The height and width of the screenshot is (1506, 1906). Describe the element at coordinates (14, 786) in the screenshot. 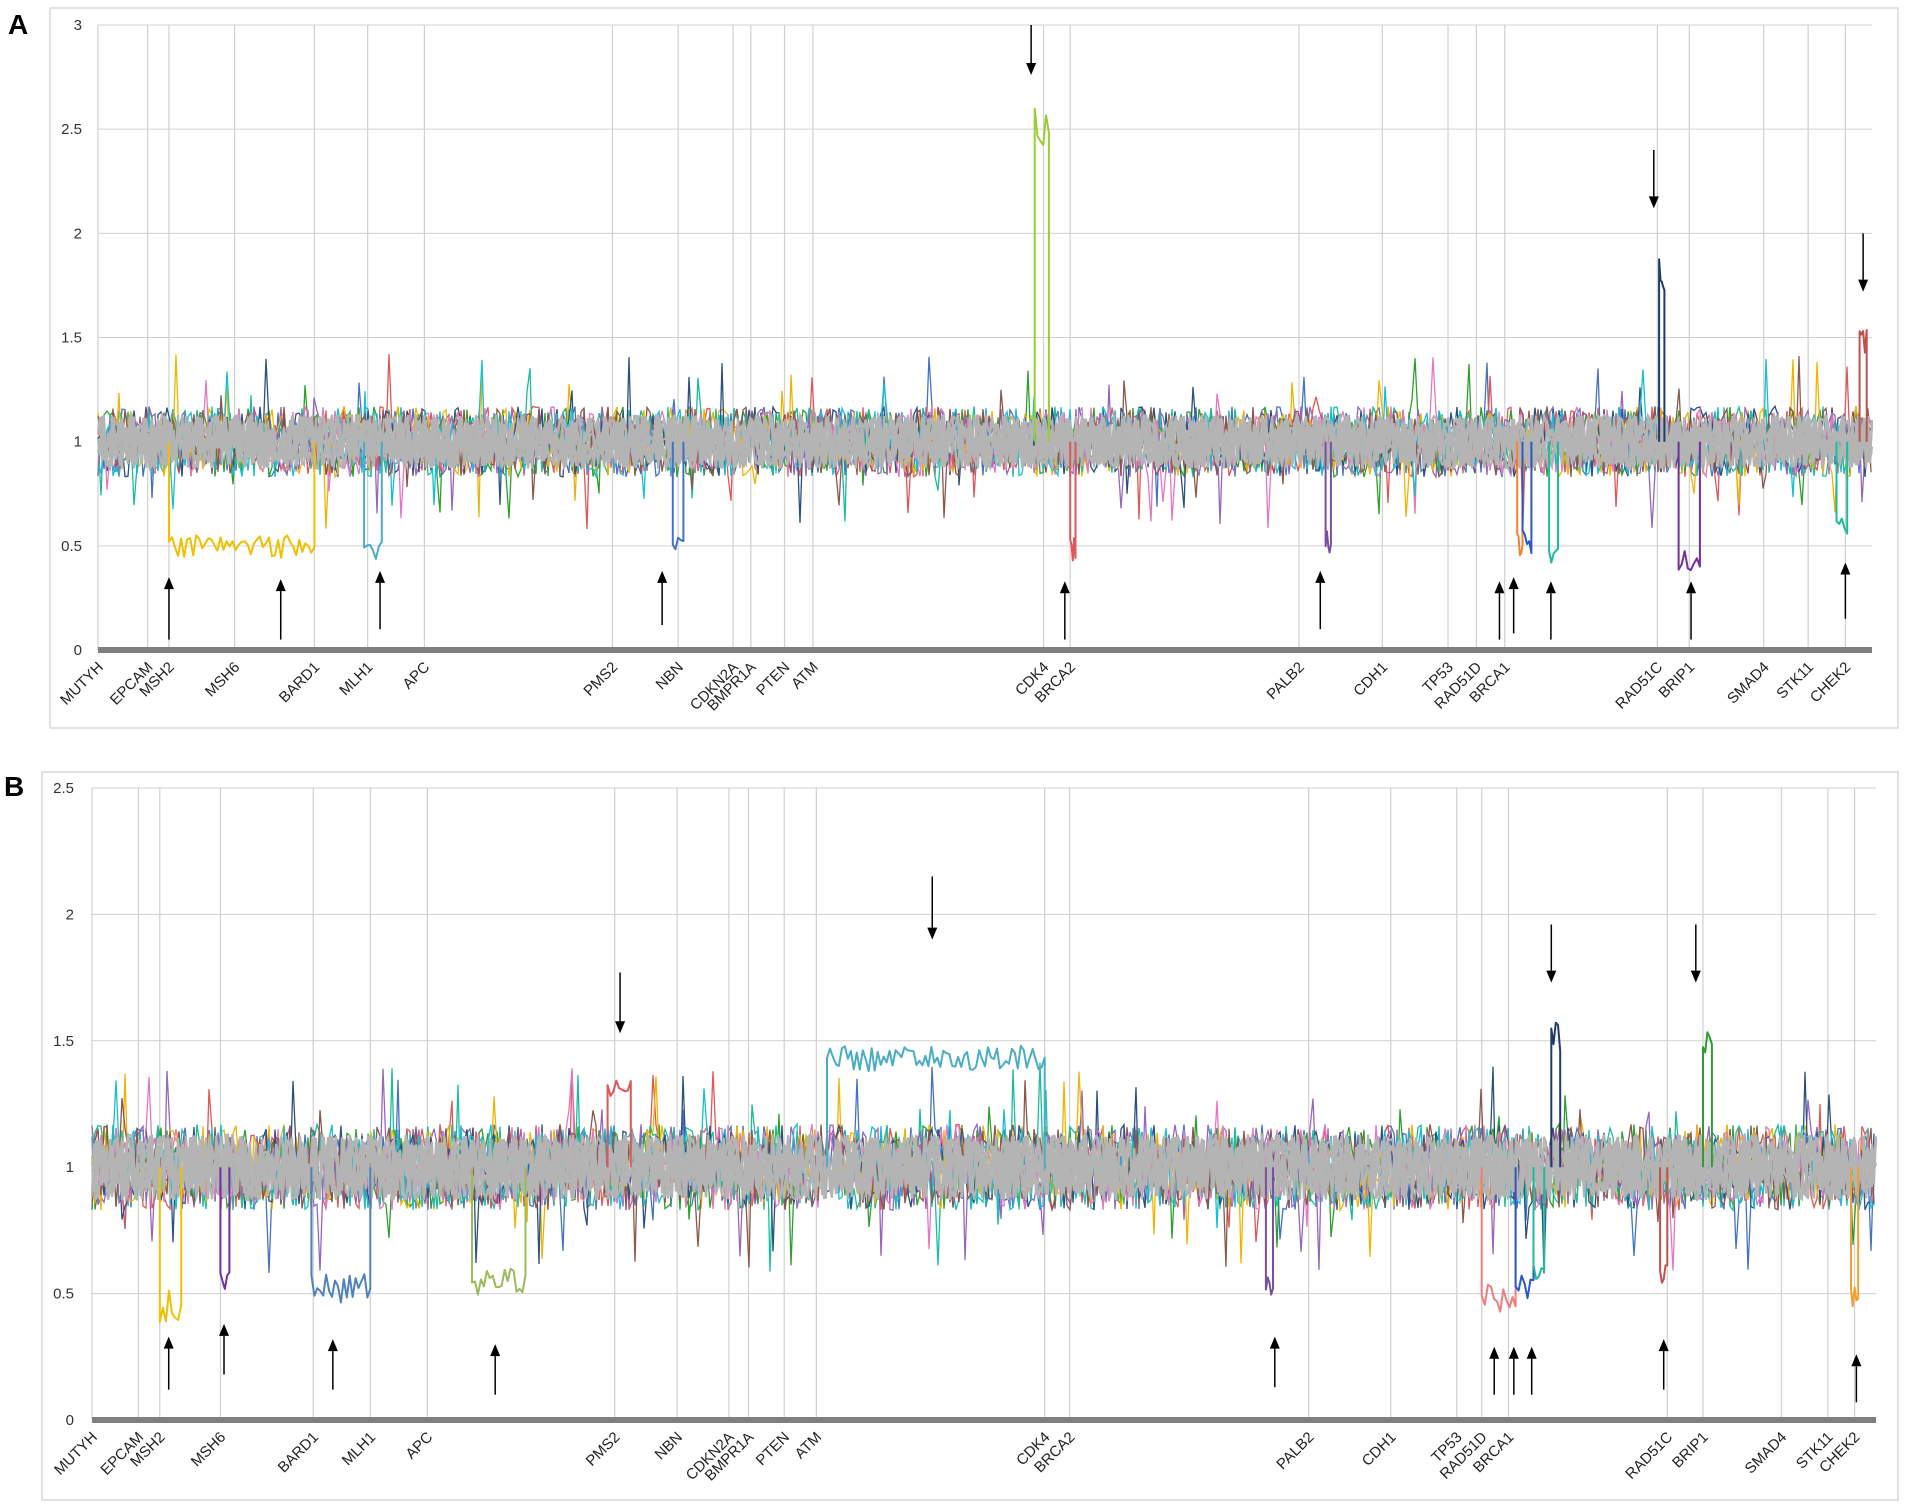

I see `panel-b-label: B` at that location.